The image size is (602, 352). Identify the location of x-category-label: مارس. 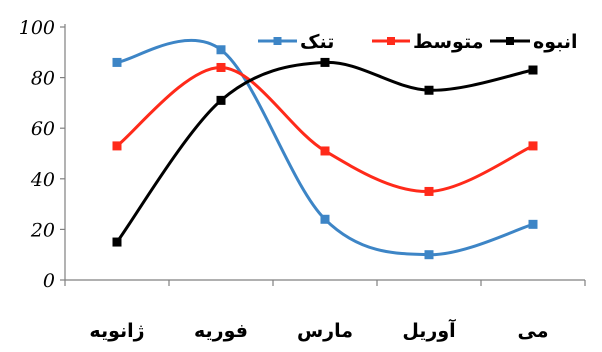
(325, 331).